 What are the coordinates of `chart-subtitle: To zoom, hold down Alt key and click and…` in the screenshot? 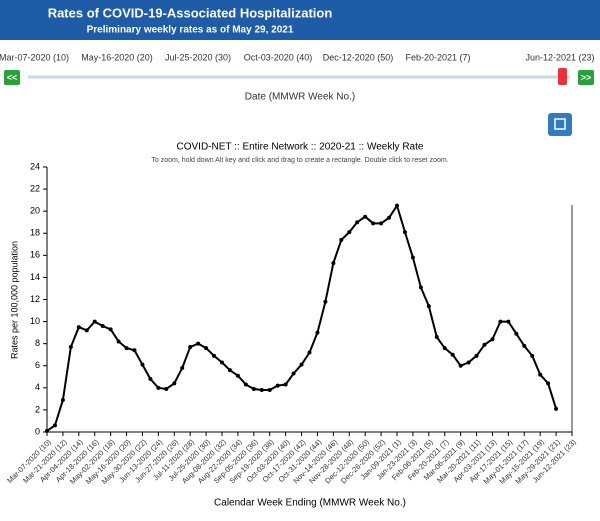 It's located at (299, 160).